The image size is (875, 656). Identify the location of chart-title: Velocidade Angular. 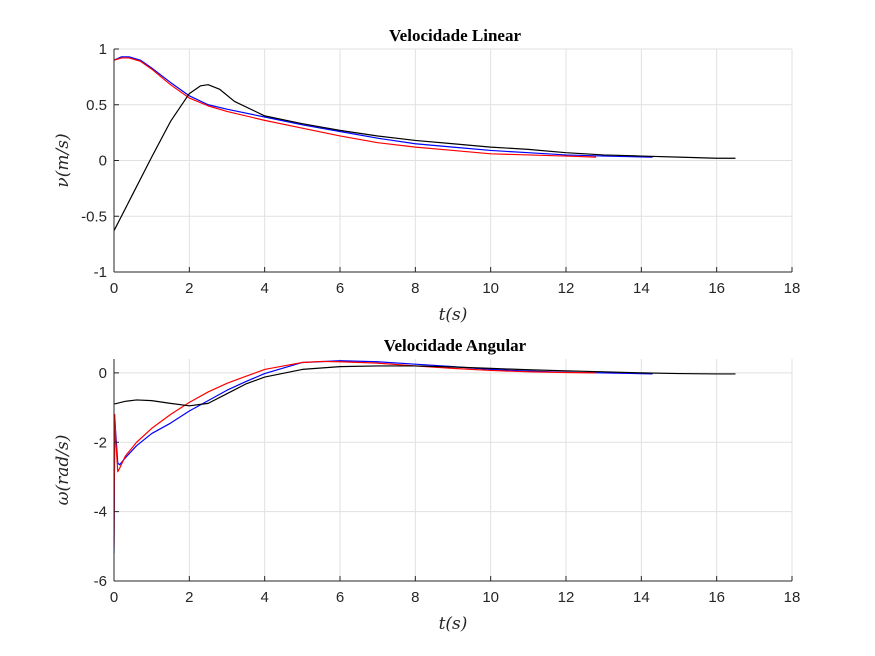
(455, 345).